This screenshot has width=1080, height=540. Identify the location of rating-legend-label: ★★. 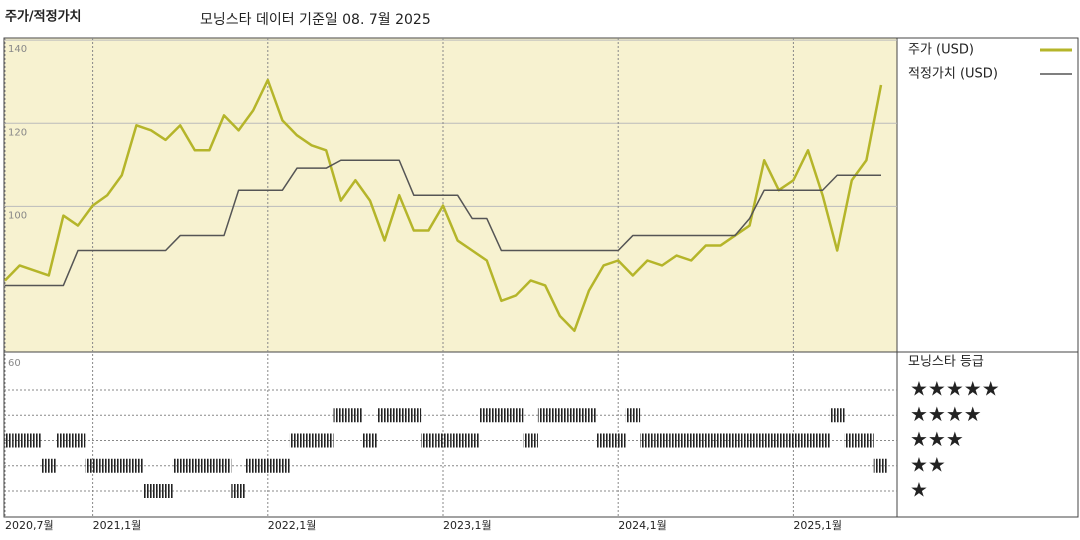
(928, 464).